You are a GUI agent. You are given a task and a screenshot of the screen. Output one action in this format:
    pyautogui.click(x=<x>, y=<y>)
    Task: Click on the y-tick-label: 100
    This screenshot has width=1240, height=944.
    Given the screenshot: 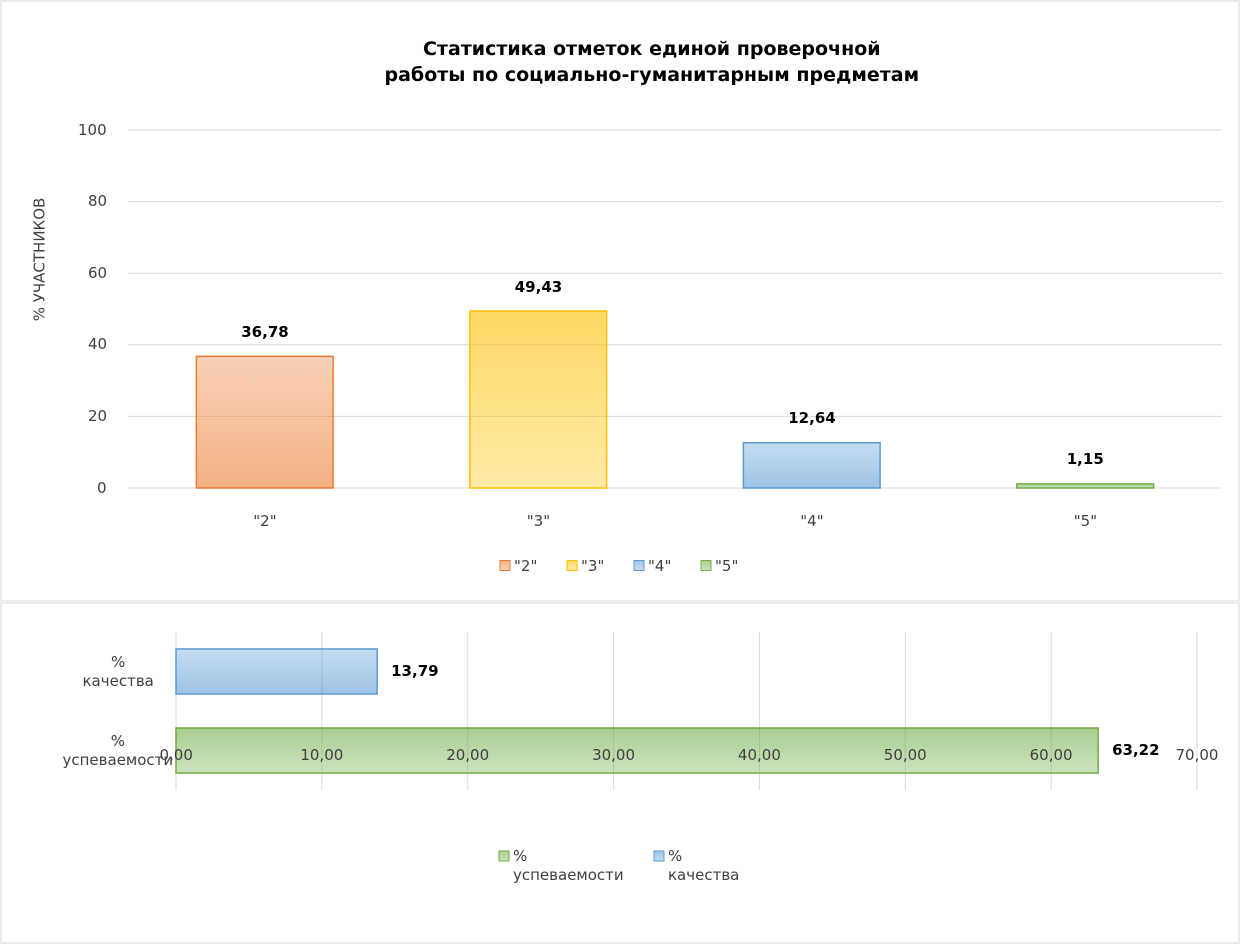 What is the action you would take?
    pyautogui.click(x=92, y=129)
    